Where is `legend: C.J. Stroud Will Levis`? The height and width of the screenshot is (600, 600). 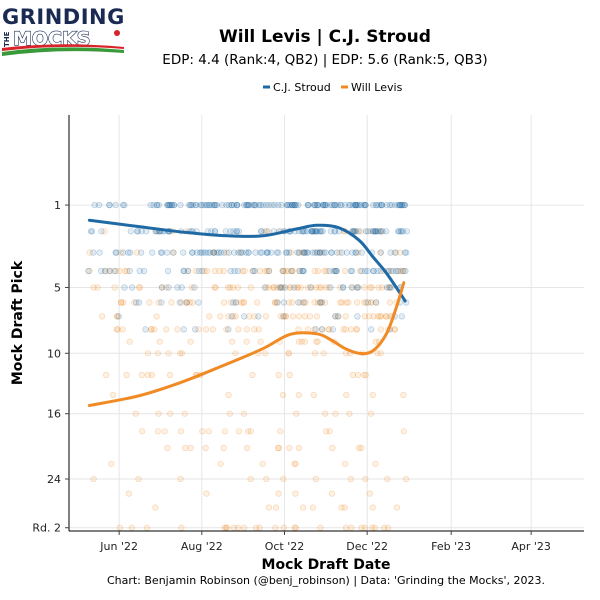
legend: C.J. Stroud Will Levis is located at coordinates (333, 87).